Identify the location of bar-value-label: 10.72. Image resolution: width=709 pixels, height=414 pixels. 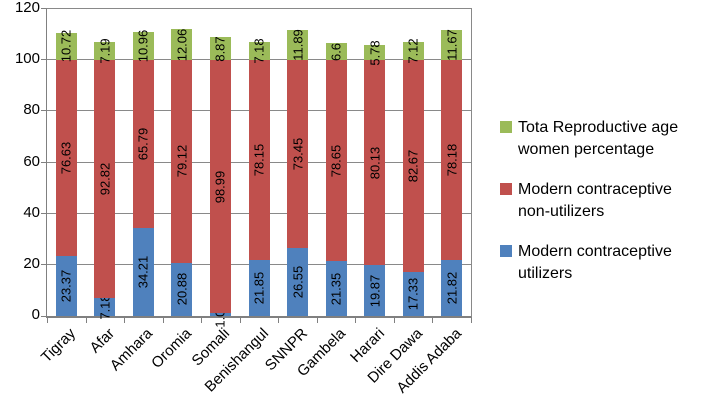
(66, 46).